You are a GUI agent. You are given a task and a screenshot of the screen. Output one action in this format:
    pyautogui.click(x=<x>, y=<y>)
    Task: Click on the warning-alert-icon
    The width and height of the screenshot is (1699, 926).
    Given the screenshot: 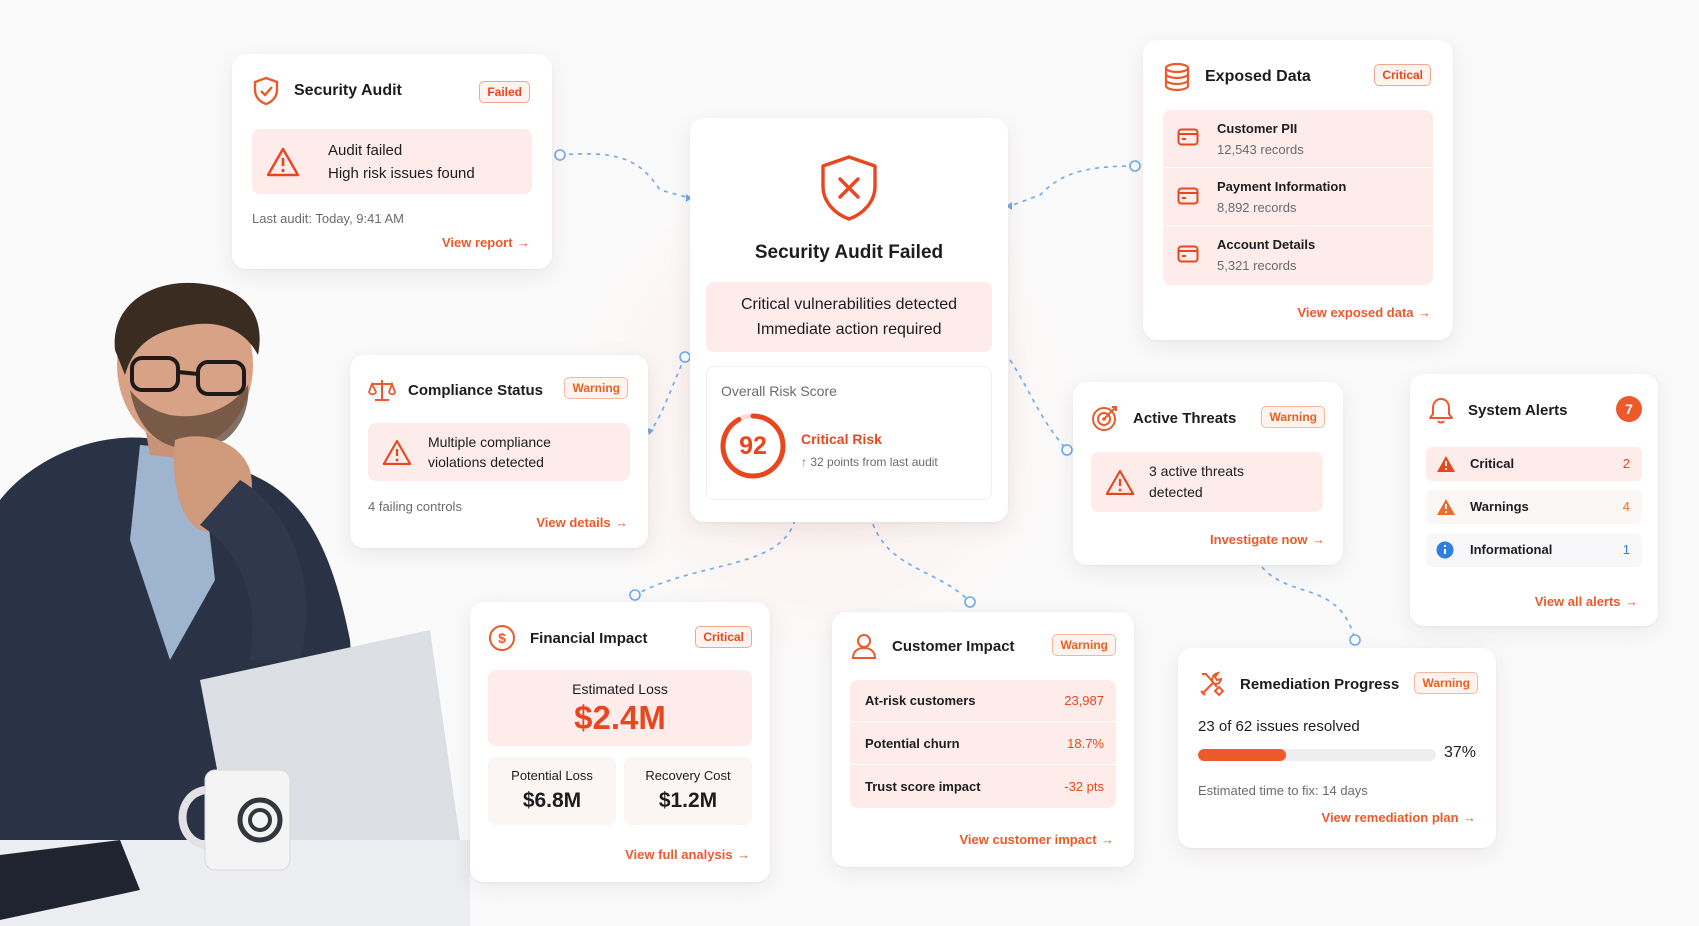 What is the action you would take?
    pyautogui.click(x=1446, y=507)
    